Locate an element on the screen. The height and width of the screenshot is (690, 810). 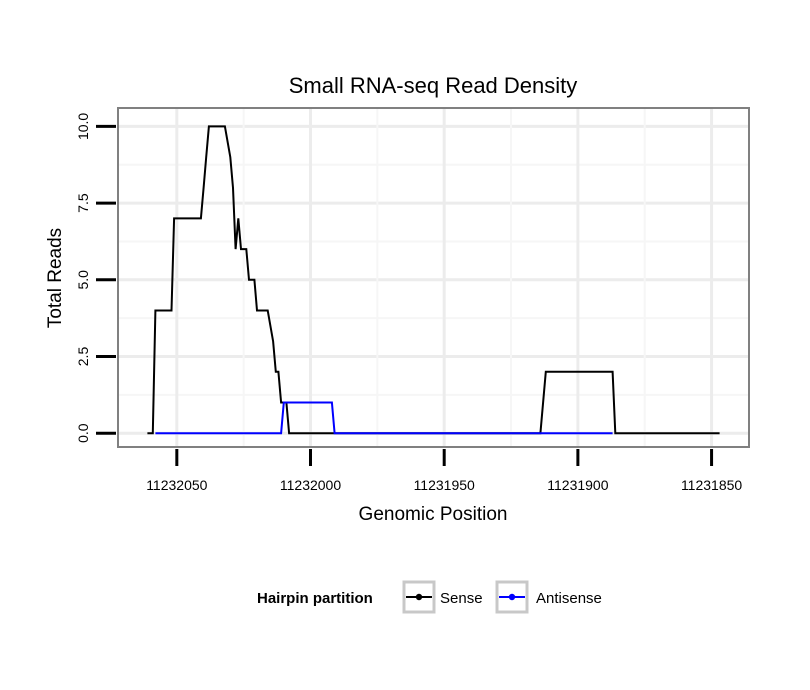
x-tick-label: 11231850 is located at coordinates (711, 485).